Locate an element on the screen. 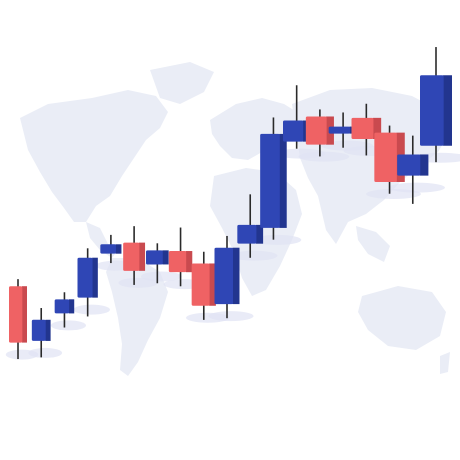 This screenshot has width=460, height=460. map-south-america is located at coordinates (137, 317).